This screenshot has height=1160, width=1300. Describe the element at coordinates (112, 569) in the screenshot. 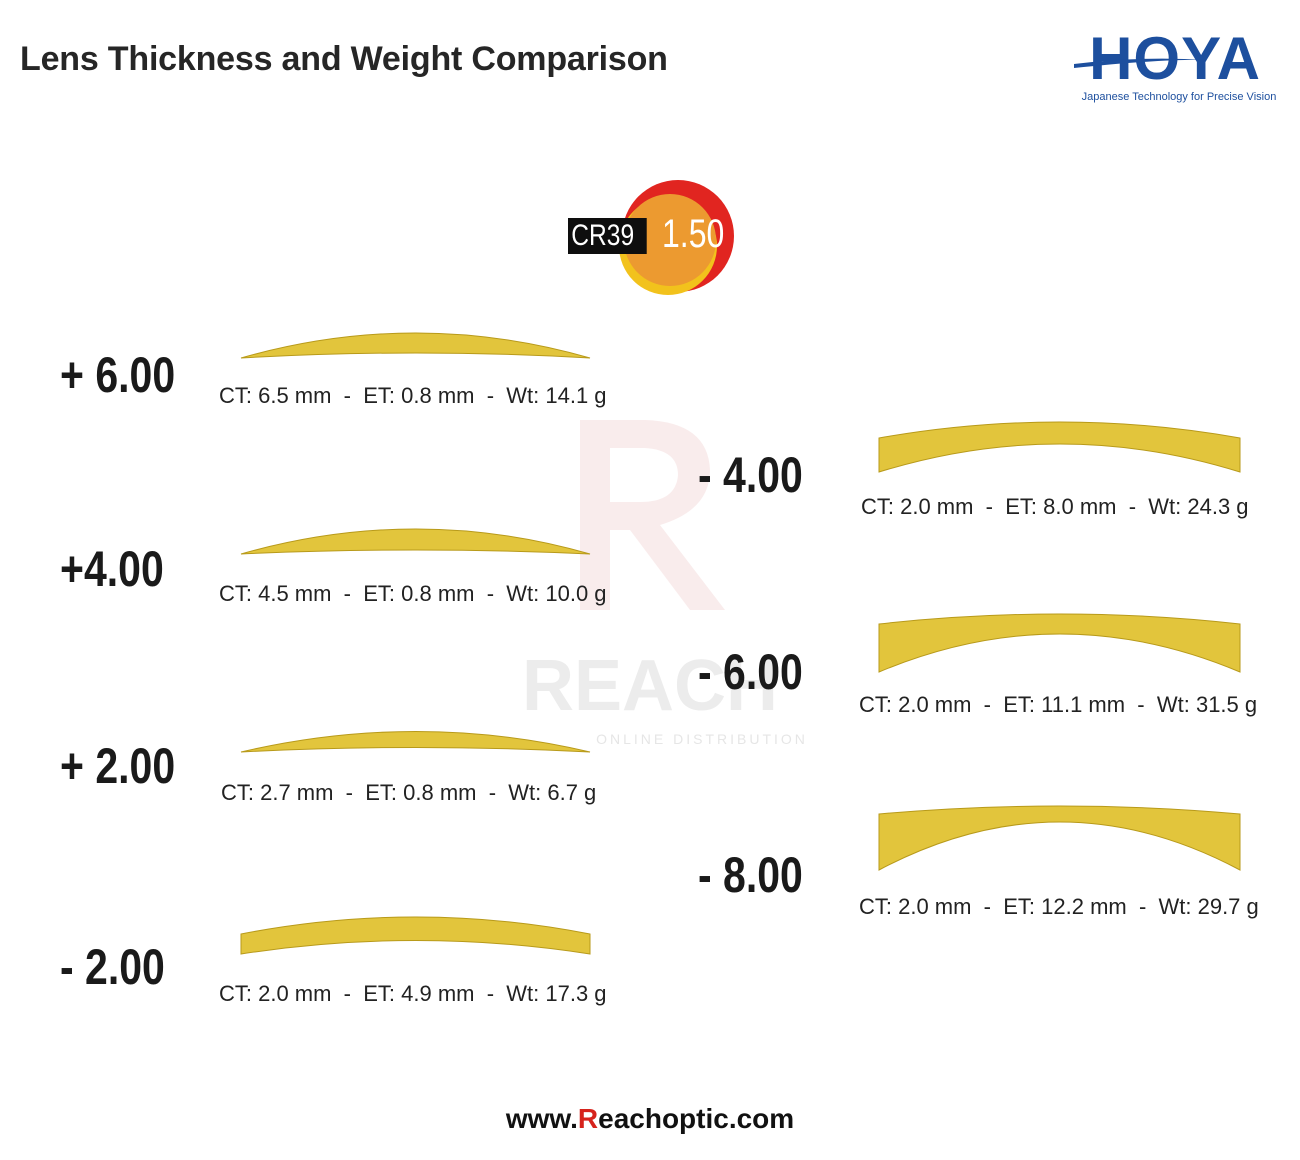

I see `lens-power-plus-4: +4.00` at that location.